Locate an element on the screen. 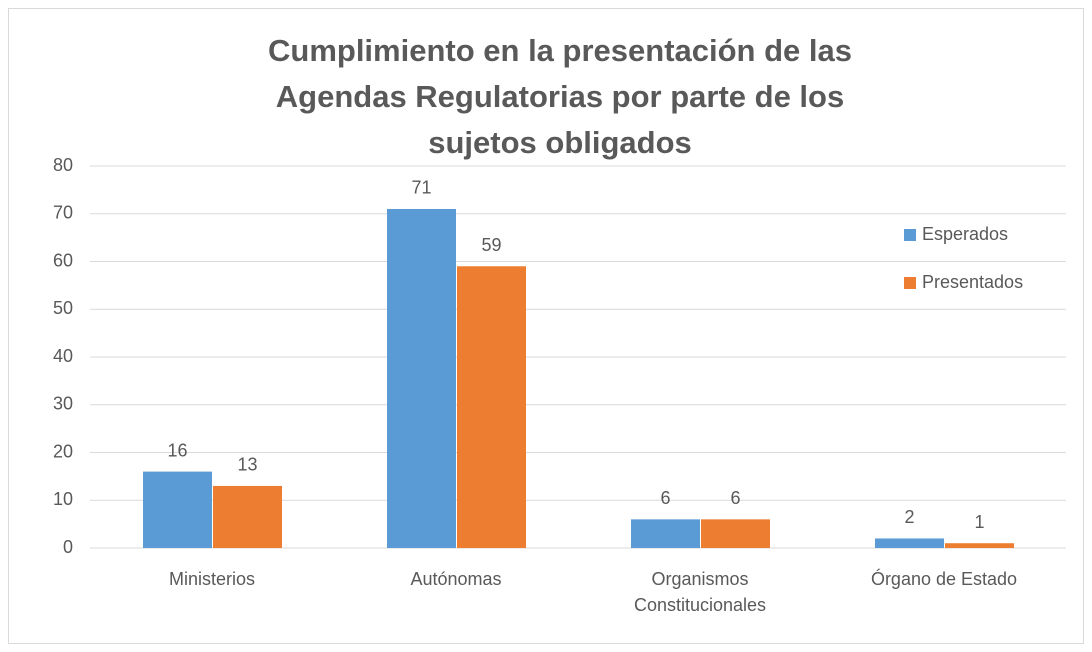 This screenshot has height=652, width=1092. data-label: 16 is located at coordinates (177, 450).